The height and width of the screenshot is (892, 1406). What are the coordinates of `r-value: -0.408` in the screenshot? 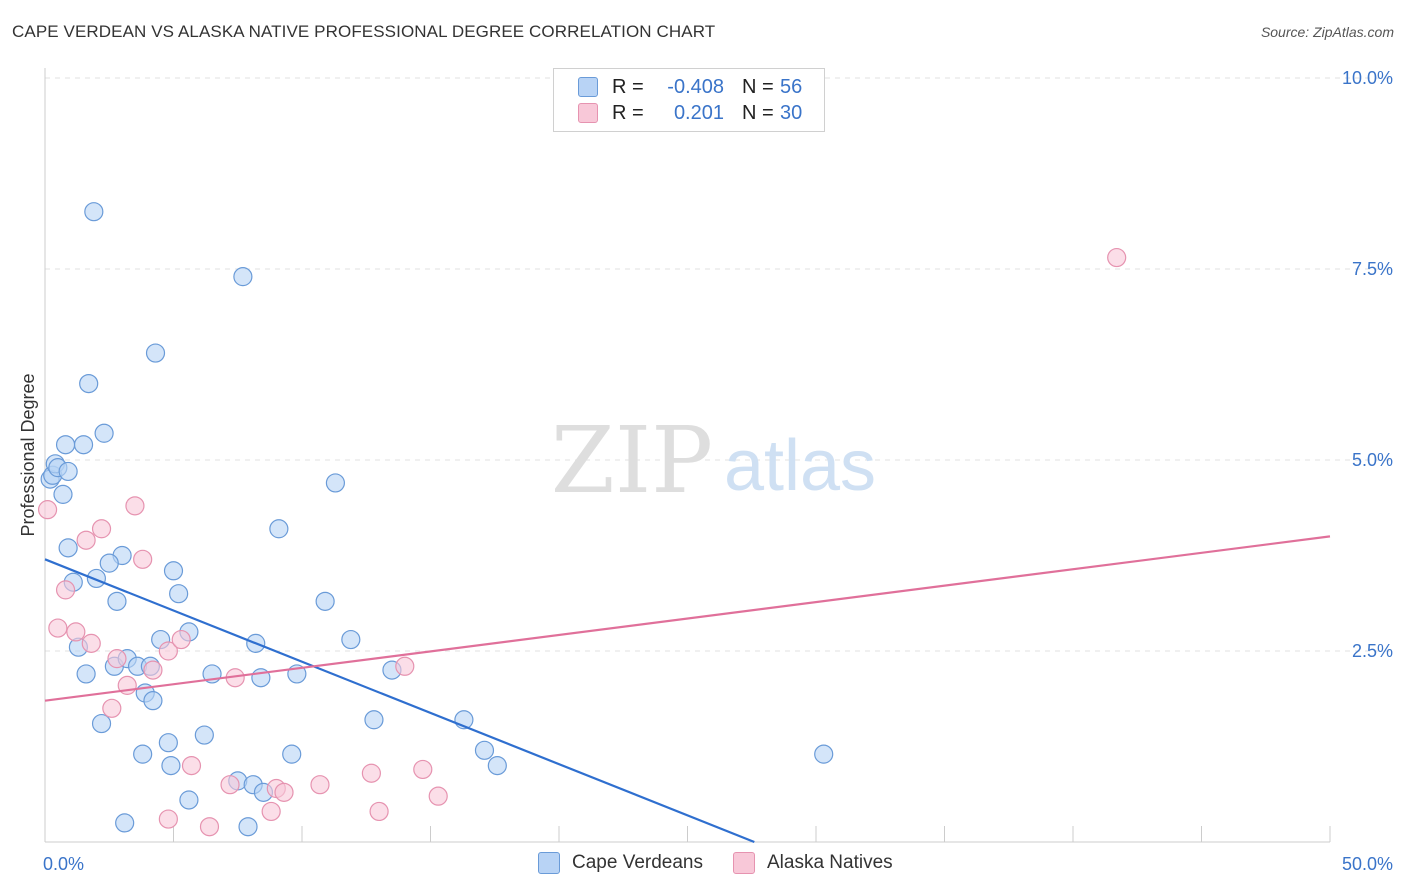 It's located at (695, 86).